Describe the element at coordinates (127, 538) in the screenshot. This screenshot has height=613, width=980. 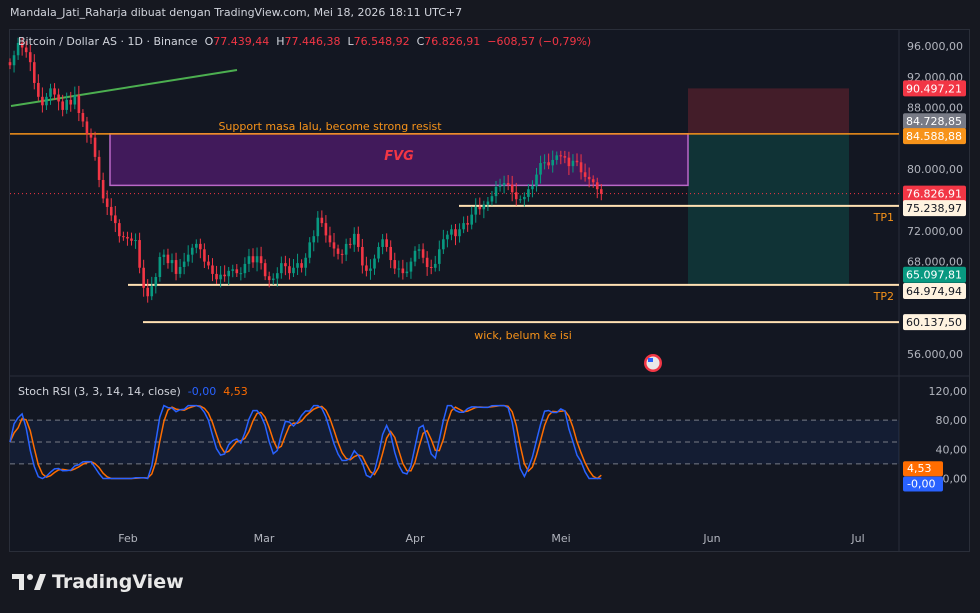
I see `time-tick-label: Feb` at that location.